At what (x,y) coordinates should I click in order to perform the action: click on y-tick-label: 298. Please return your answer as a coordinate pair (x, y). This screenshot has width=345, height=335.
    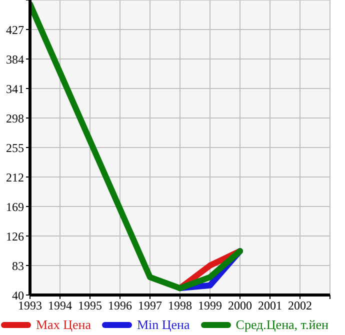
    Looking at the image, I should click on (15, 118).